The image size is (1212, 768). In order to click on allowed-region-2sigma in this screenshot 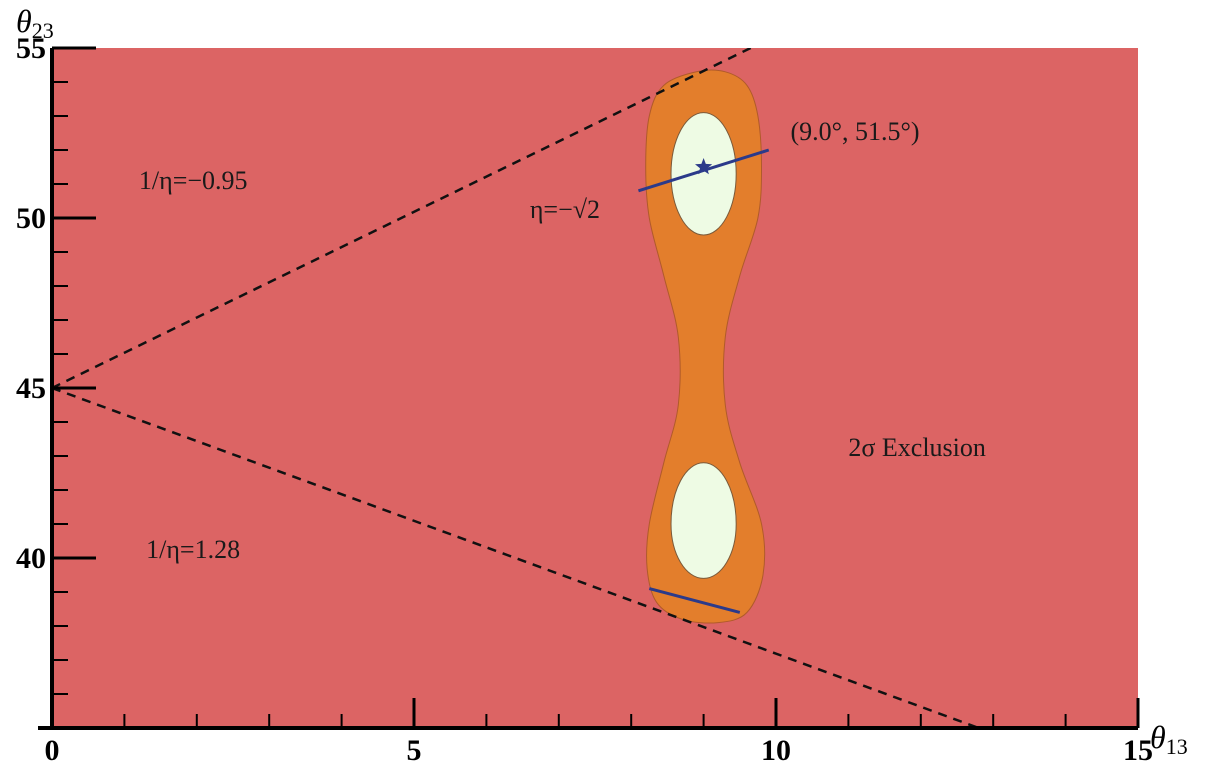, I will do `click(705, 346)`.